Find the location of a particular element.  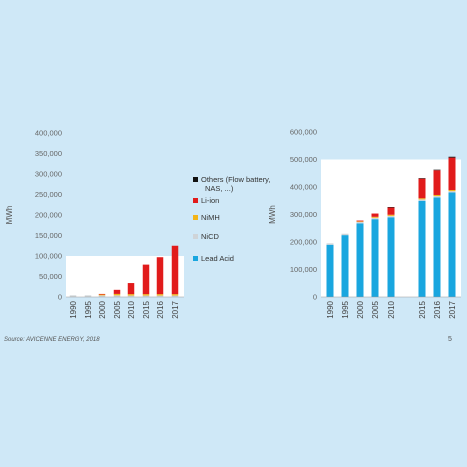

right-chart-bar-nimh-2000 is located at coordinates (360, 221).